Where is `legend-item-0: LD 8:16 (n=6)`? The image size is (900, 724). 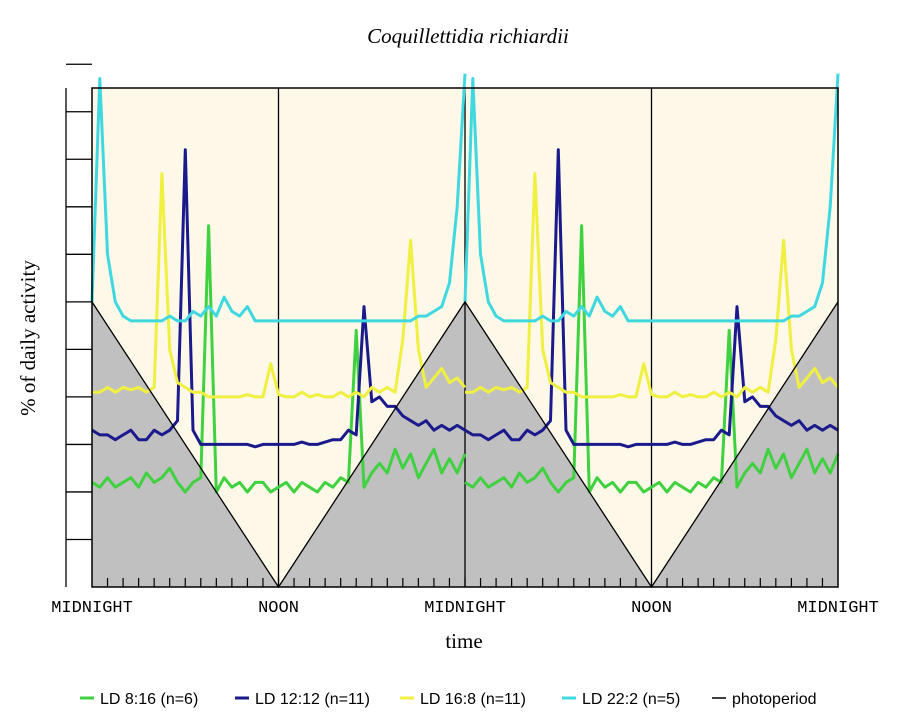
legend-item-0: LD 8:16 (n=6) is located at coordinates (139, 699).